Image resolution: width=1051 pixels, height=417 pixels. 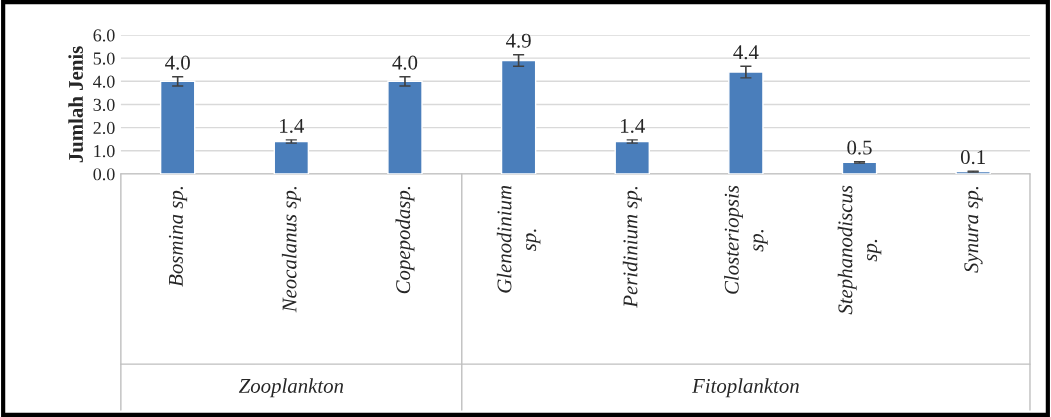 I want to click on x-tick-label: Copepodasp., so click(x=405, y=240).